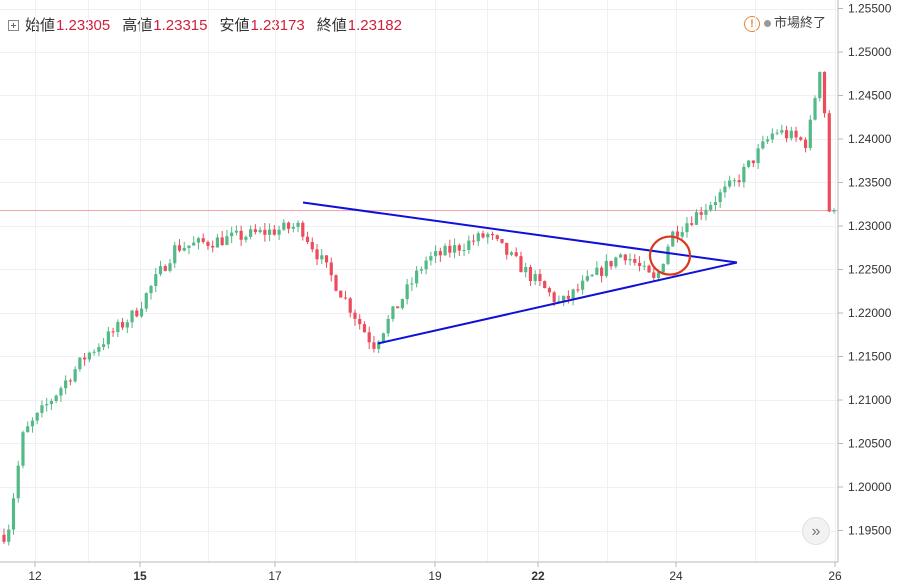  Describe the element at coordinates (816, 531) in the screenshot. I see `scroll-forward-button: »` at that location.